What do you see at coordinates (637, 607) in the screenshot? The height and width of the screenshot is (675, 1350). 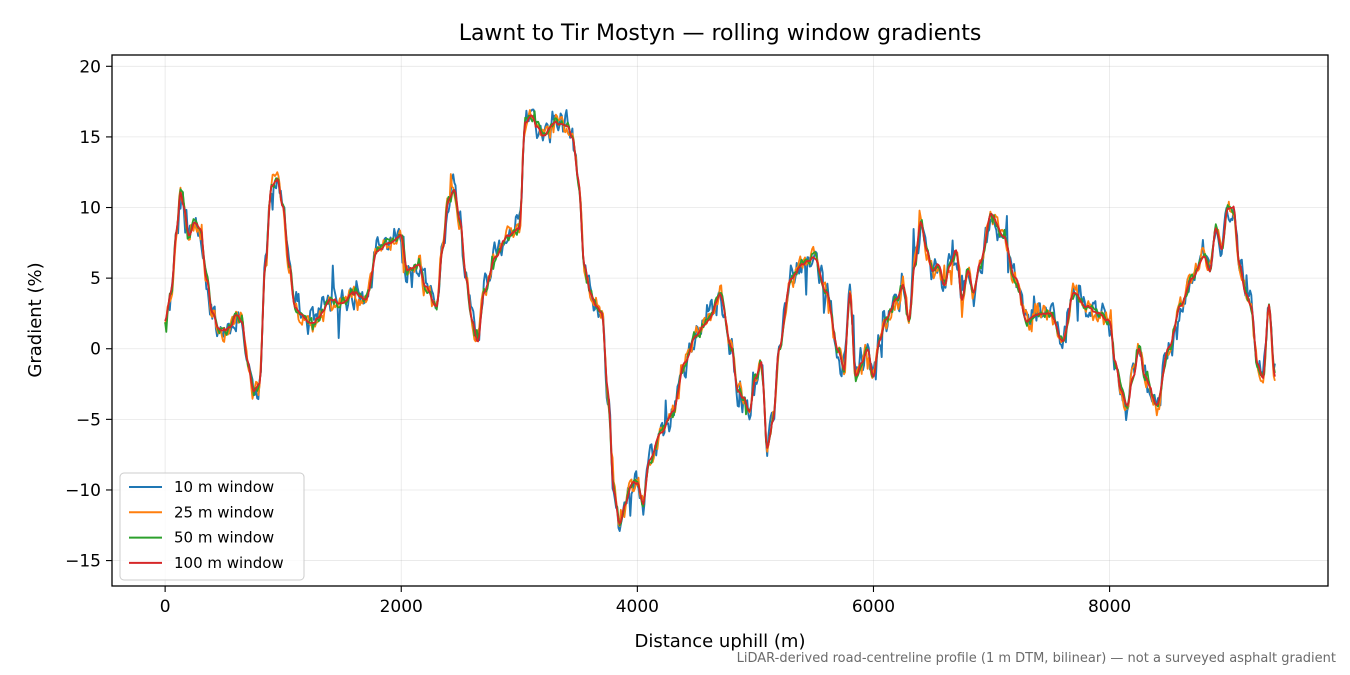 I see `x-tick-label: 4000` at bounding box center [637, 607].